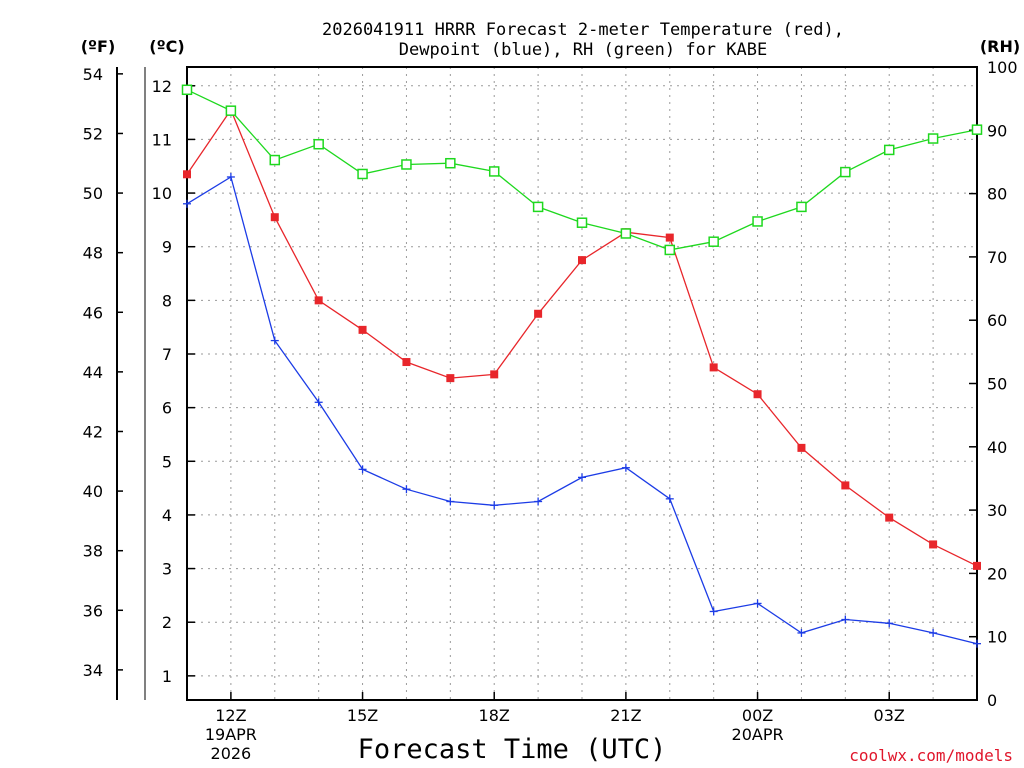 This screenshot has height=768, width=1024. What do you see at coordinates (93, 253) in the screenshot?
I see `fahrenheit-tick-label: 48` at bounding box center [93, 253].